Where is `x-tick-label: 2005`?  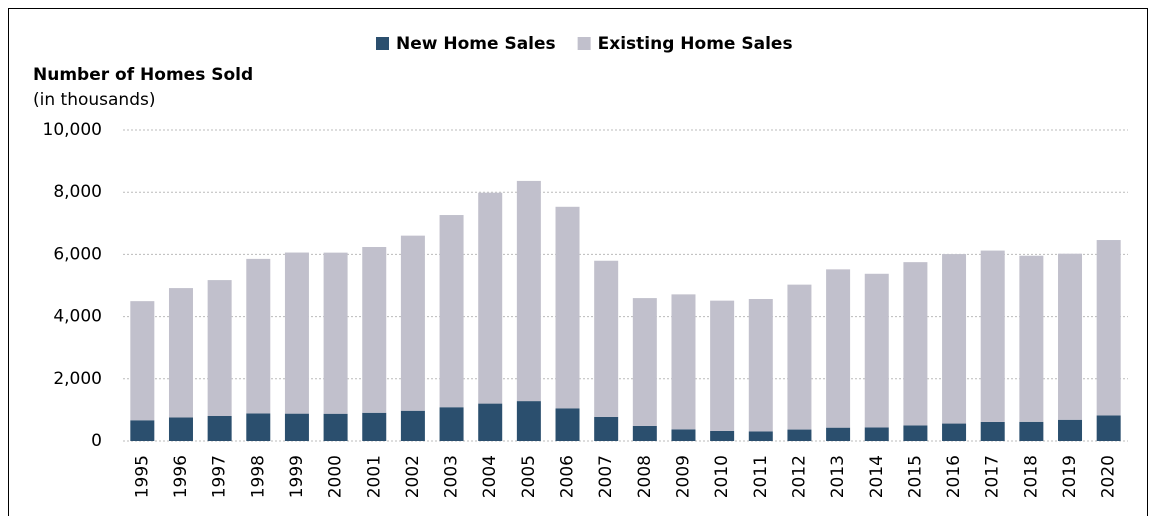
x-tick-label: 2005 is located at coordinates (529, 476).